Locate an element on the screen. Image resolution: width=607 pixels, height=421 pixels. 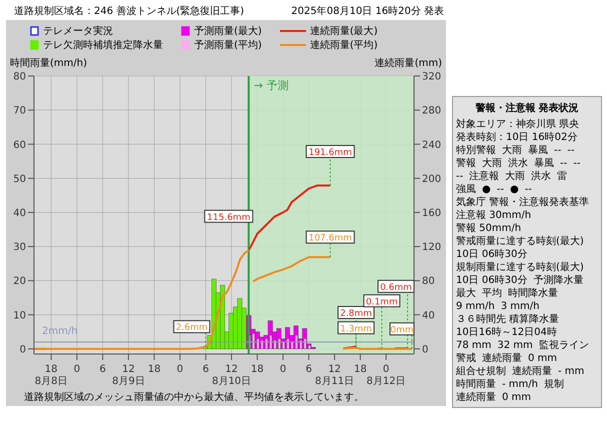
text: 3 mm/h is located at coordinates (520, 306).